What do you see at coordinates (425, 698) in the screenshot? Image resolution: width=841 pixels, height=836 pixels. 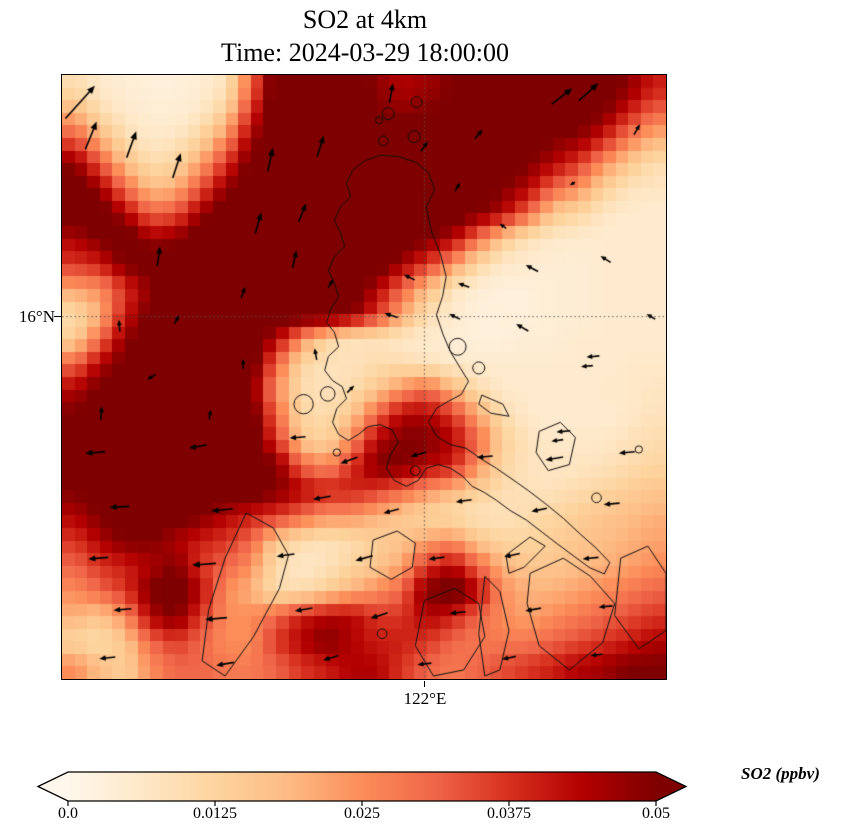 I see `x-axis-tick-label: 122°E` at bounding box center [425, 698].